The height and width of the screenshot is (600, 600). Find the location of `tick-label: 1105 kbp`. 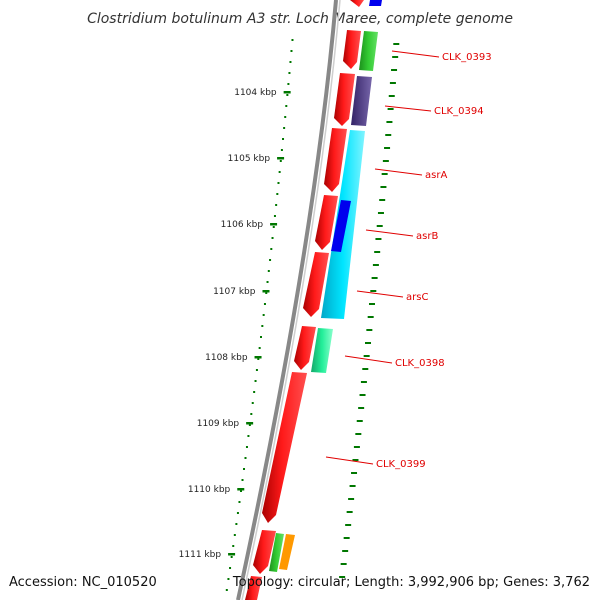

tick-label: 1105 kbp is located at coordinates (249, 159).